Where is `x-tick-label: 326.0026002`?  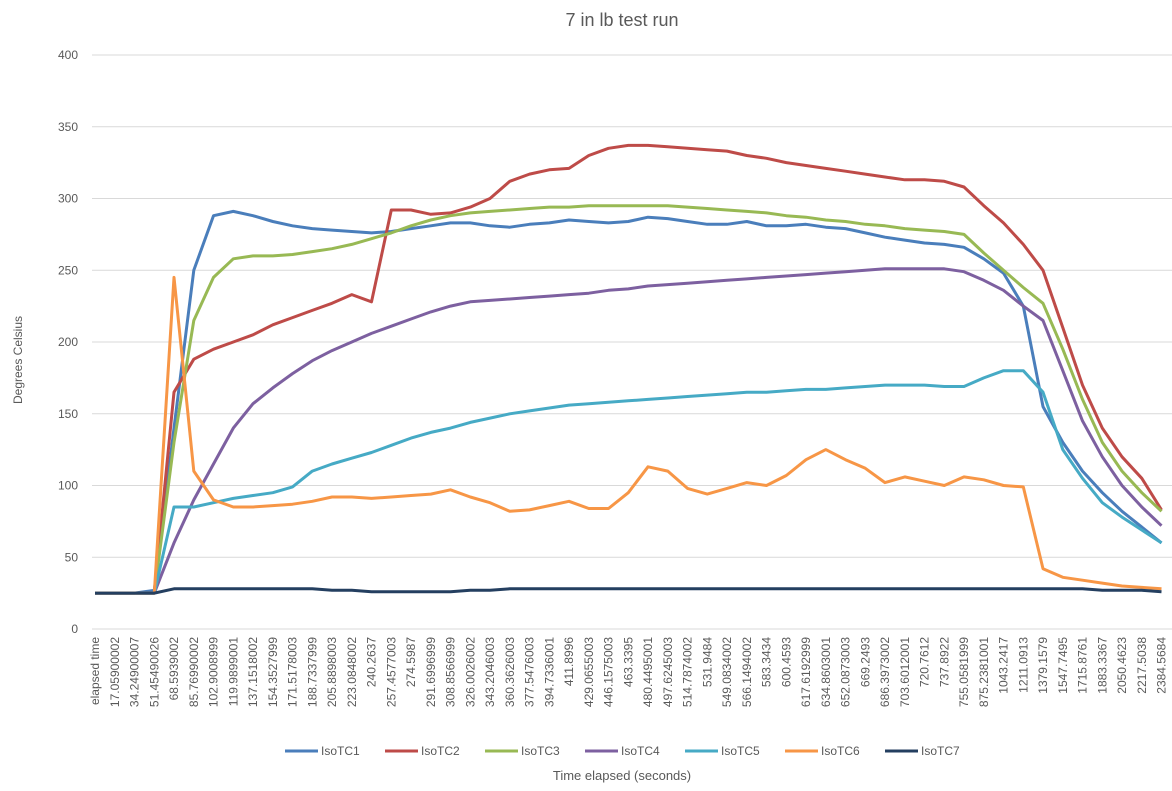 x-tick-label: 326.0026002 is located at coordinates (470, 672).